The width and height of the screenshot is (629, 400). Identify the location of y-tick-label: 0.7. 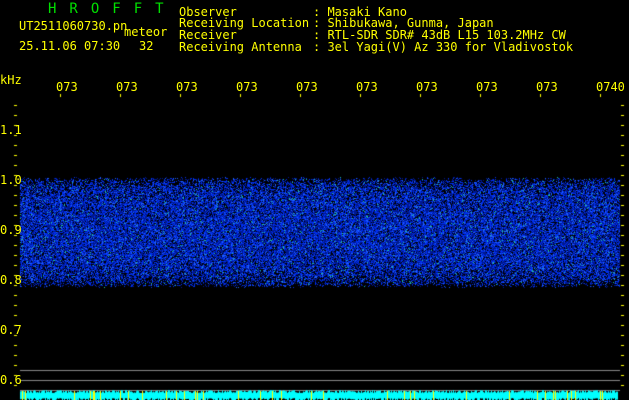
(11, 330).